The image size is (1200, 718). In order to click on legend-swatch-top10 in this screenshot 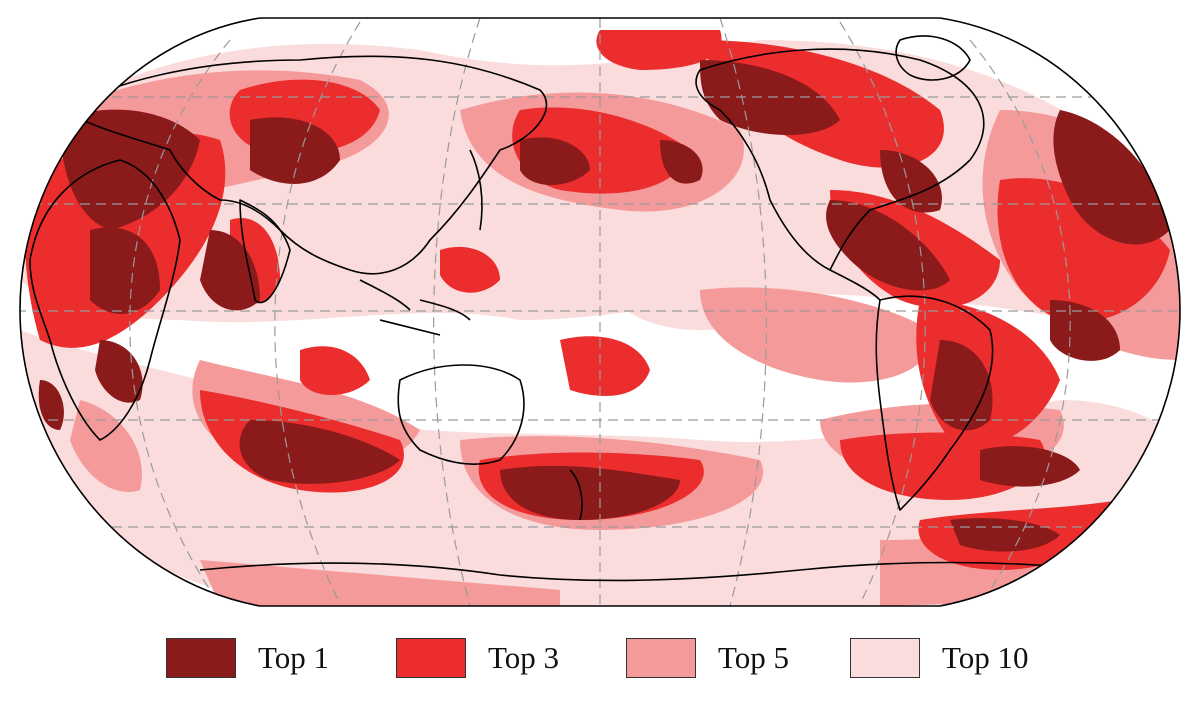, I will do `click(885, 658)`.